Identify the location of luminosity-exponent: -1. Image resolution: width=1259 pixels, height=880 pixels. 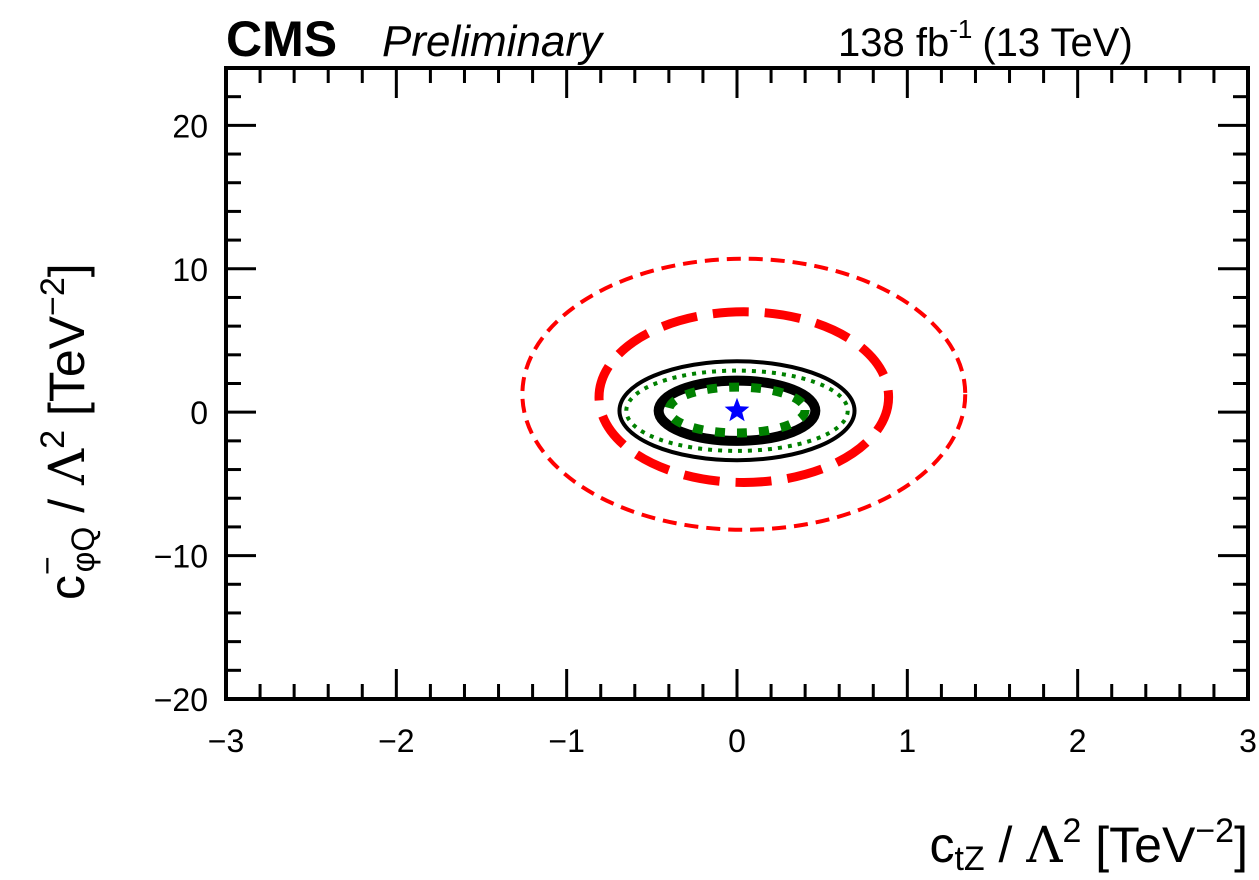
(960, 29).